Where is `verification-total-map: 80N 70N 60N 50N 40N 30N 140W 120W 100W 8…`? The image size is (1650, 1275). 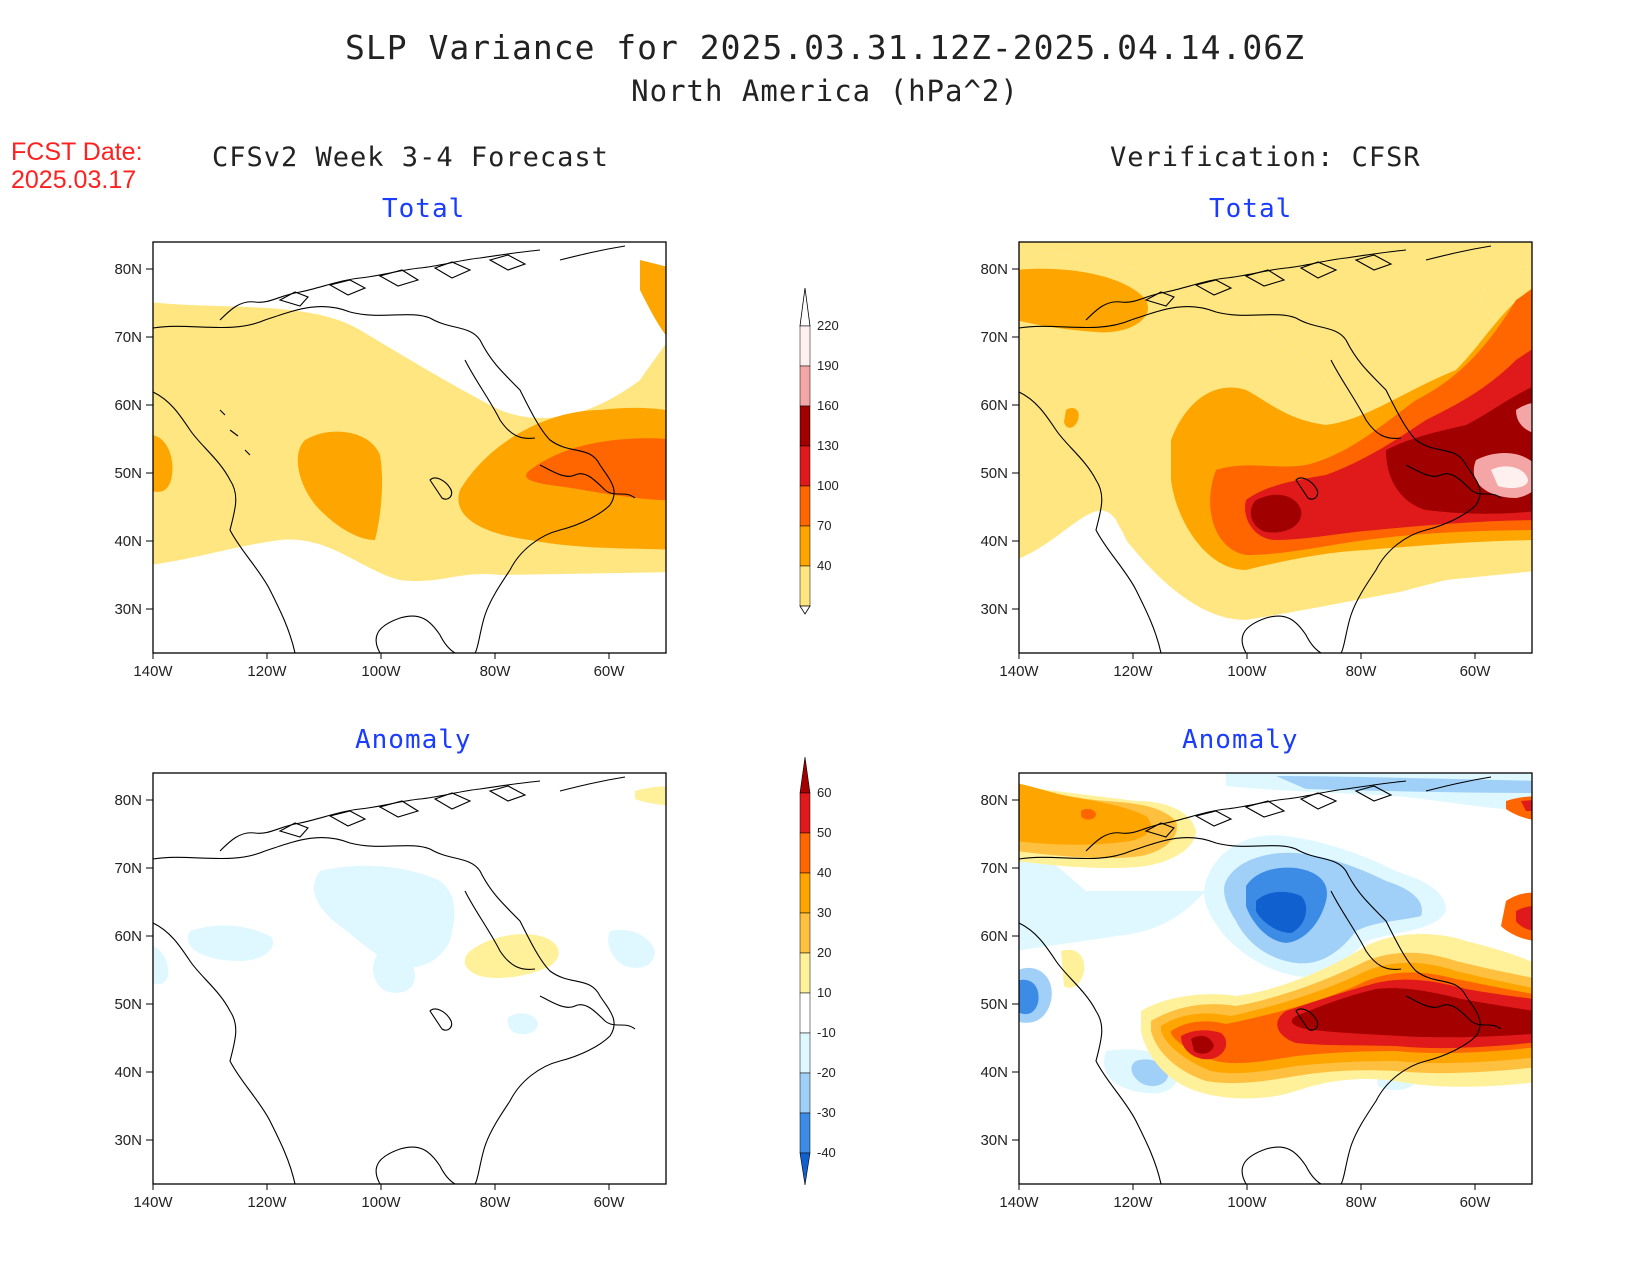
verification-total-map: 80N 70N 60N 50N 40N 30N 140W 120W 100W 8… is located at coordinates (1256, 460).